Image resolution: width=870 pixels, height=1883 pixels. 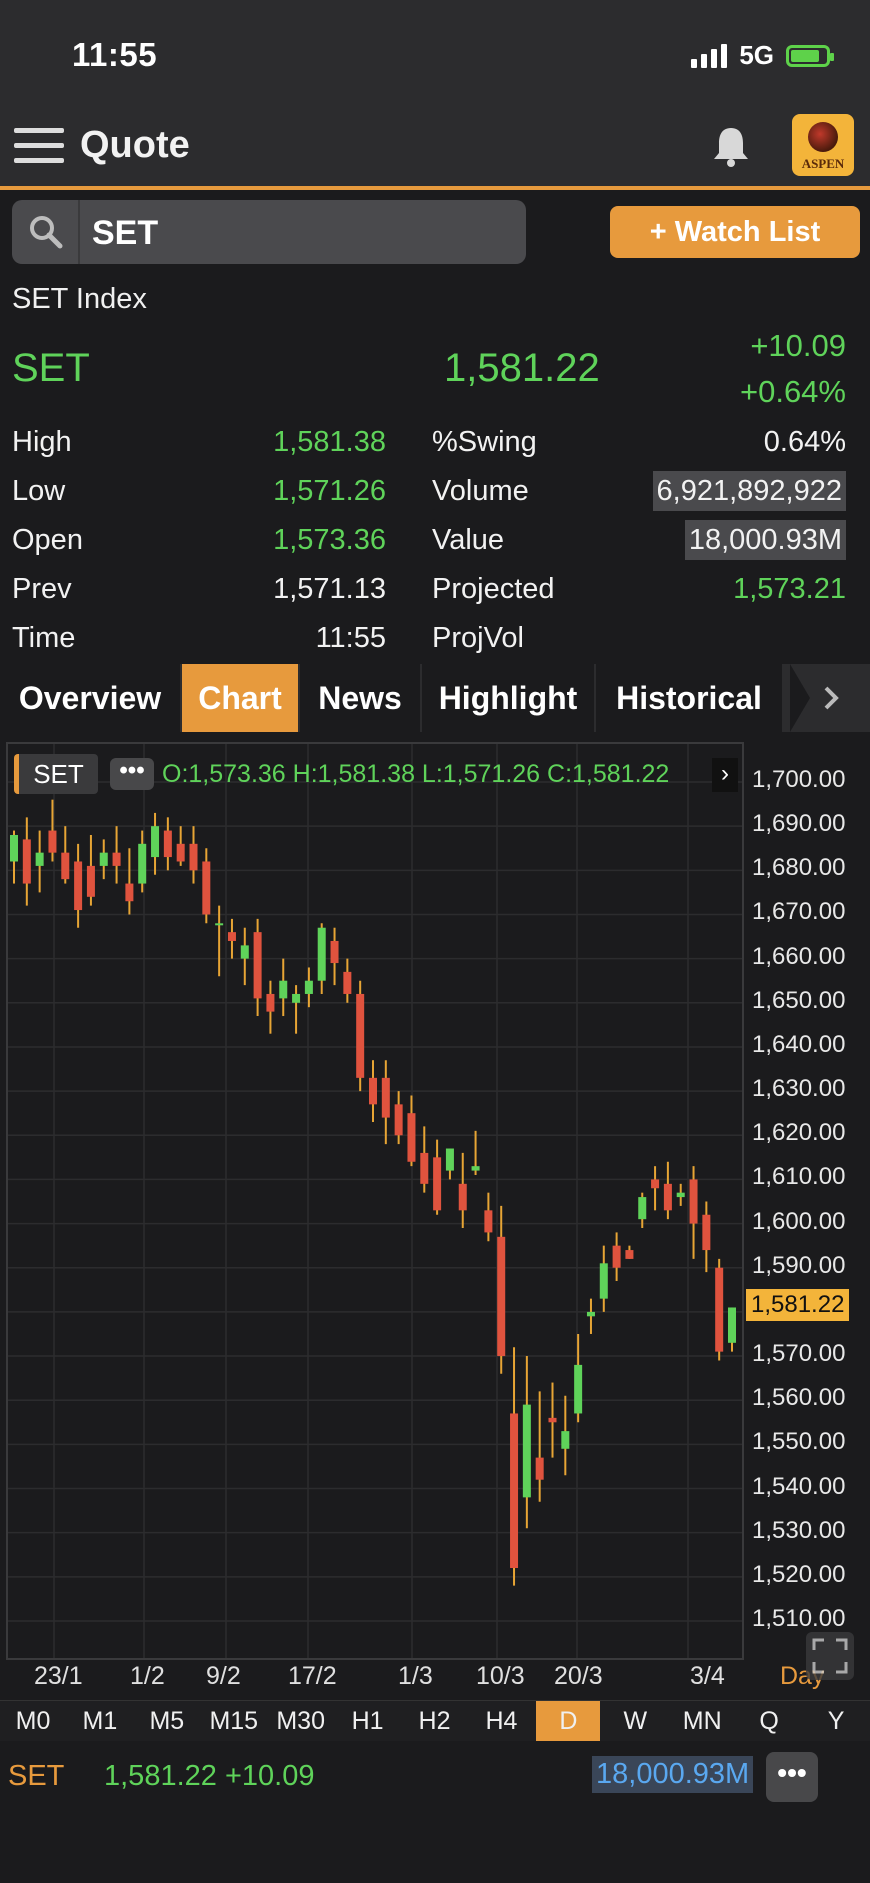 What do you see at coordinates (39, 491) in the screenshot?
I see `quote-label-1: Low` at bounding box center [39, 491].